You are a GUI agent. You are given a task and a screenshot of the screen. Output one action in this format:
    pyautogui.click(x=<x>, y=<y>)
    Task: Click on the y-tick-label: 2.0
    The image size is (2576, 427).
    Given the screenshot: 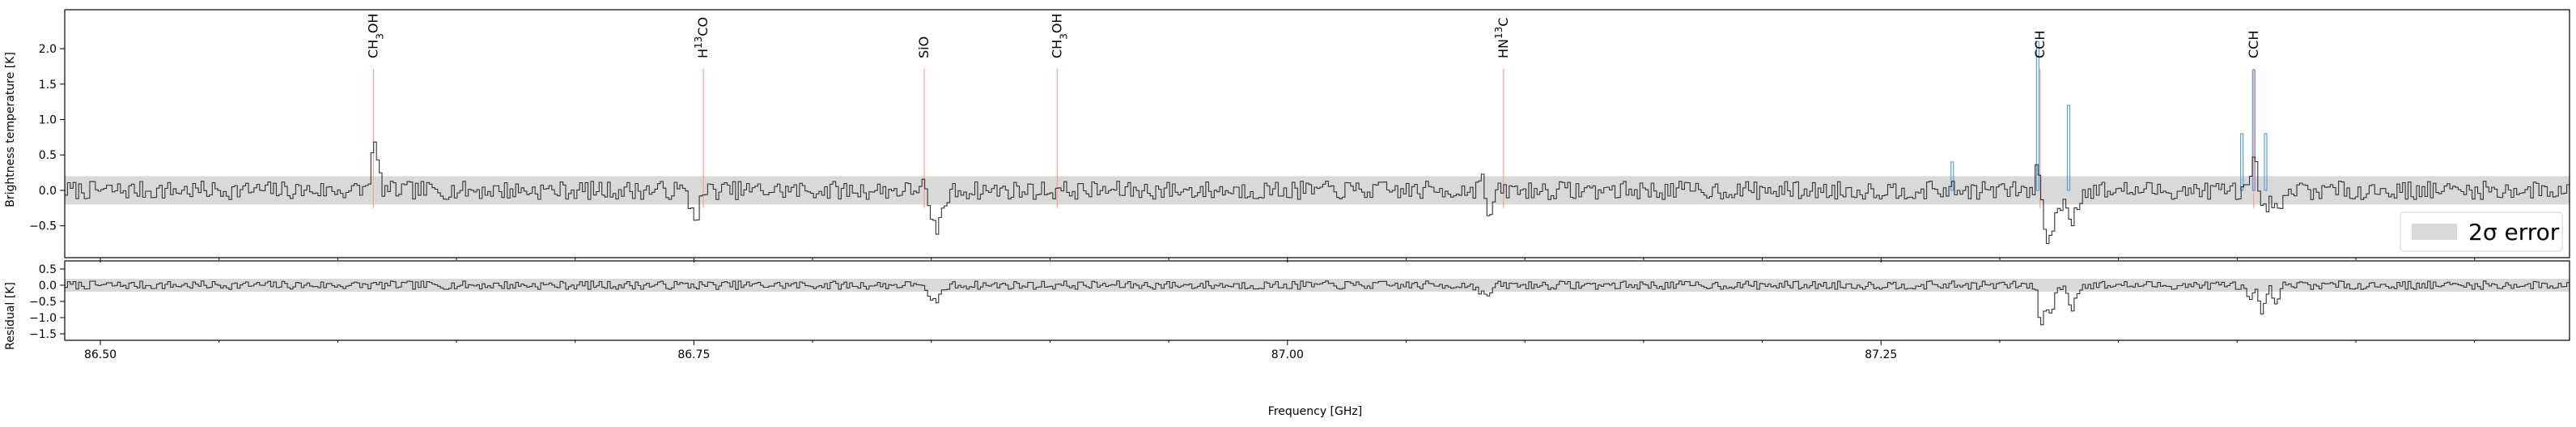 What is the action you would take?
    pyautogui.click(x=48, y=50)
    